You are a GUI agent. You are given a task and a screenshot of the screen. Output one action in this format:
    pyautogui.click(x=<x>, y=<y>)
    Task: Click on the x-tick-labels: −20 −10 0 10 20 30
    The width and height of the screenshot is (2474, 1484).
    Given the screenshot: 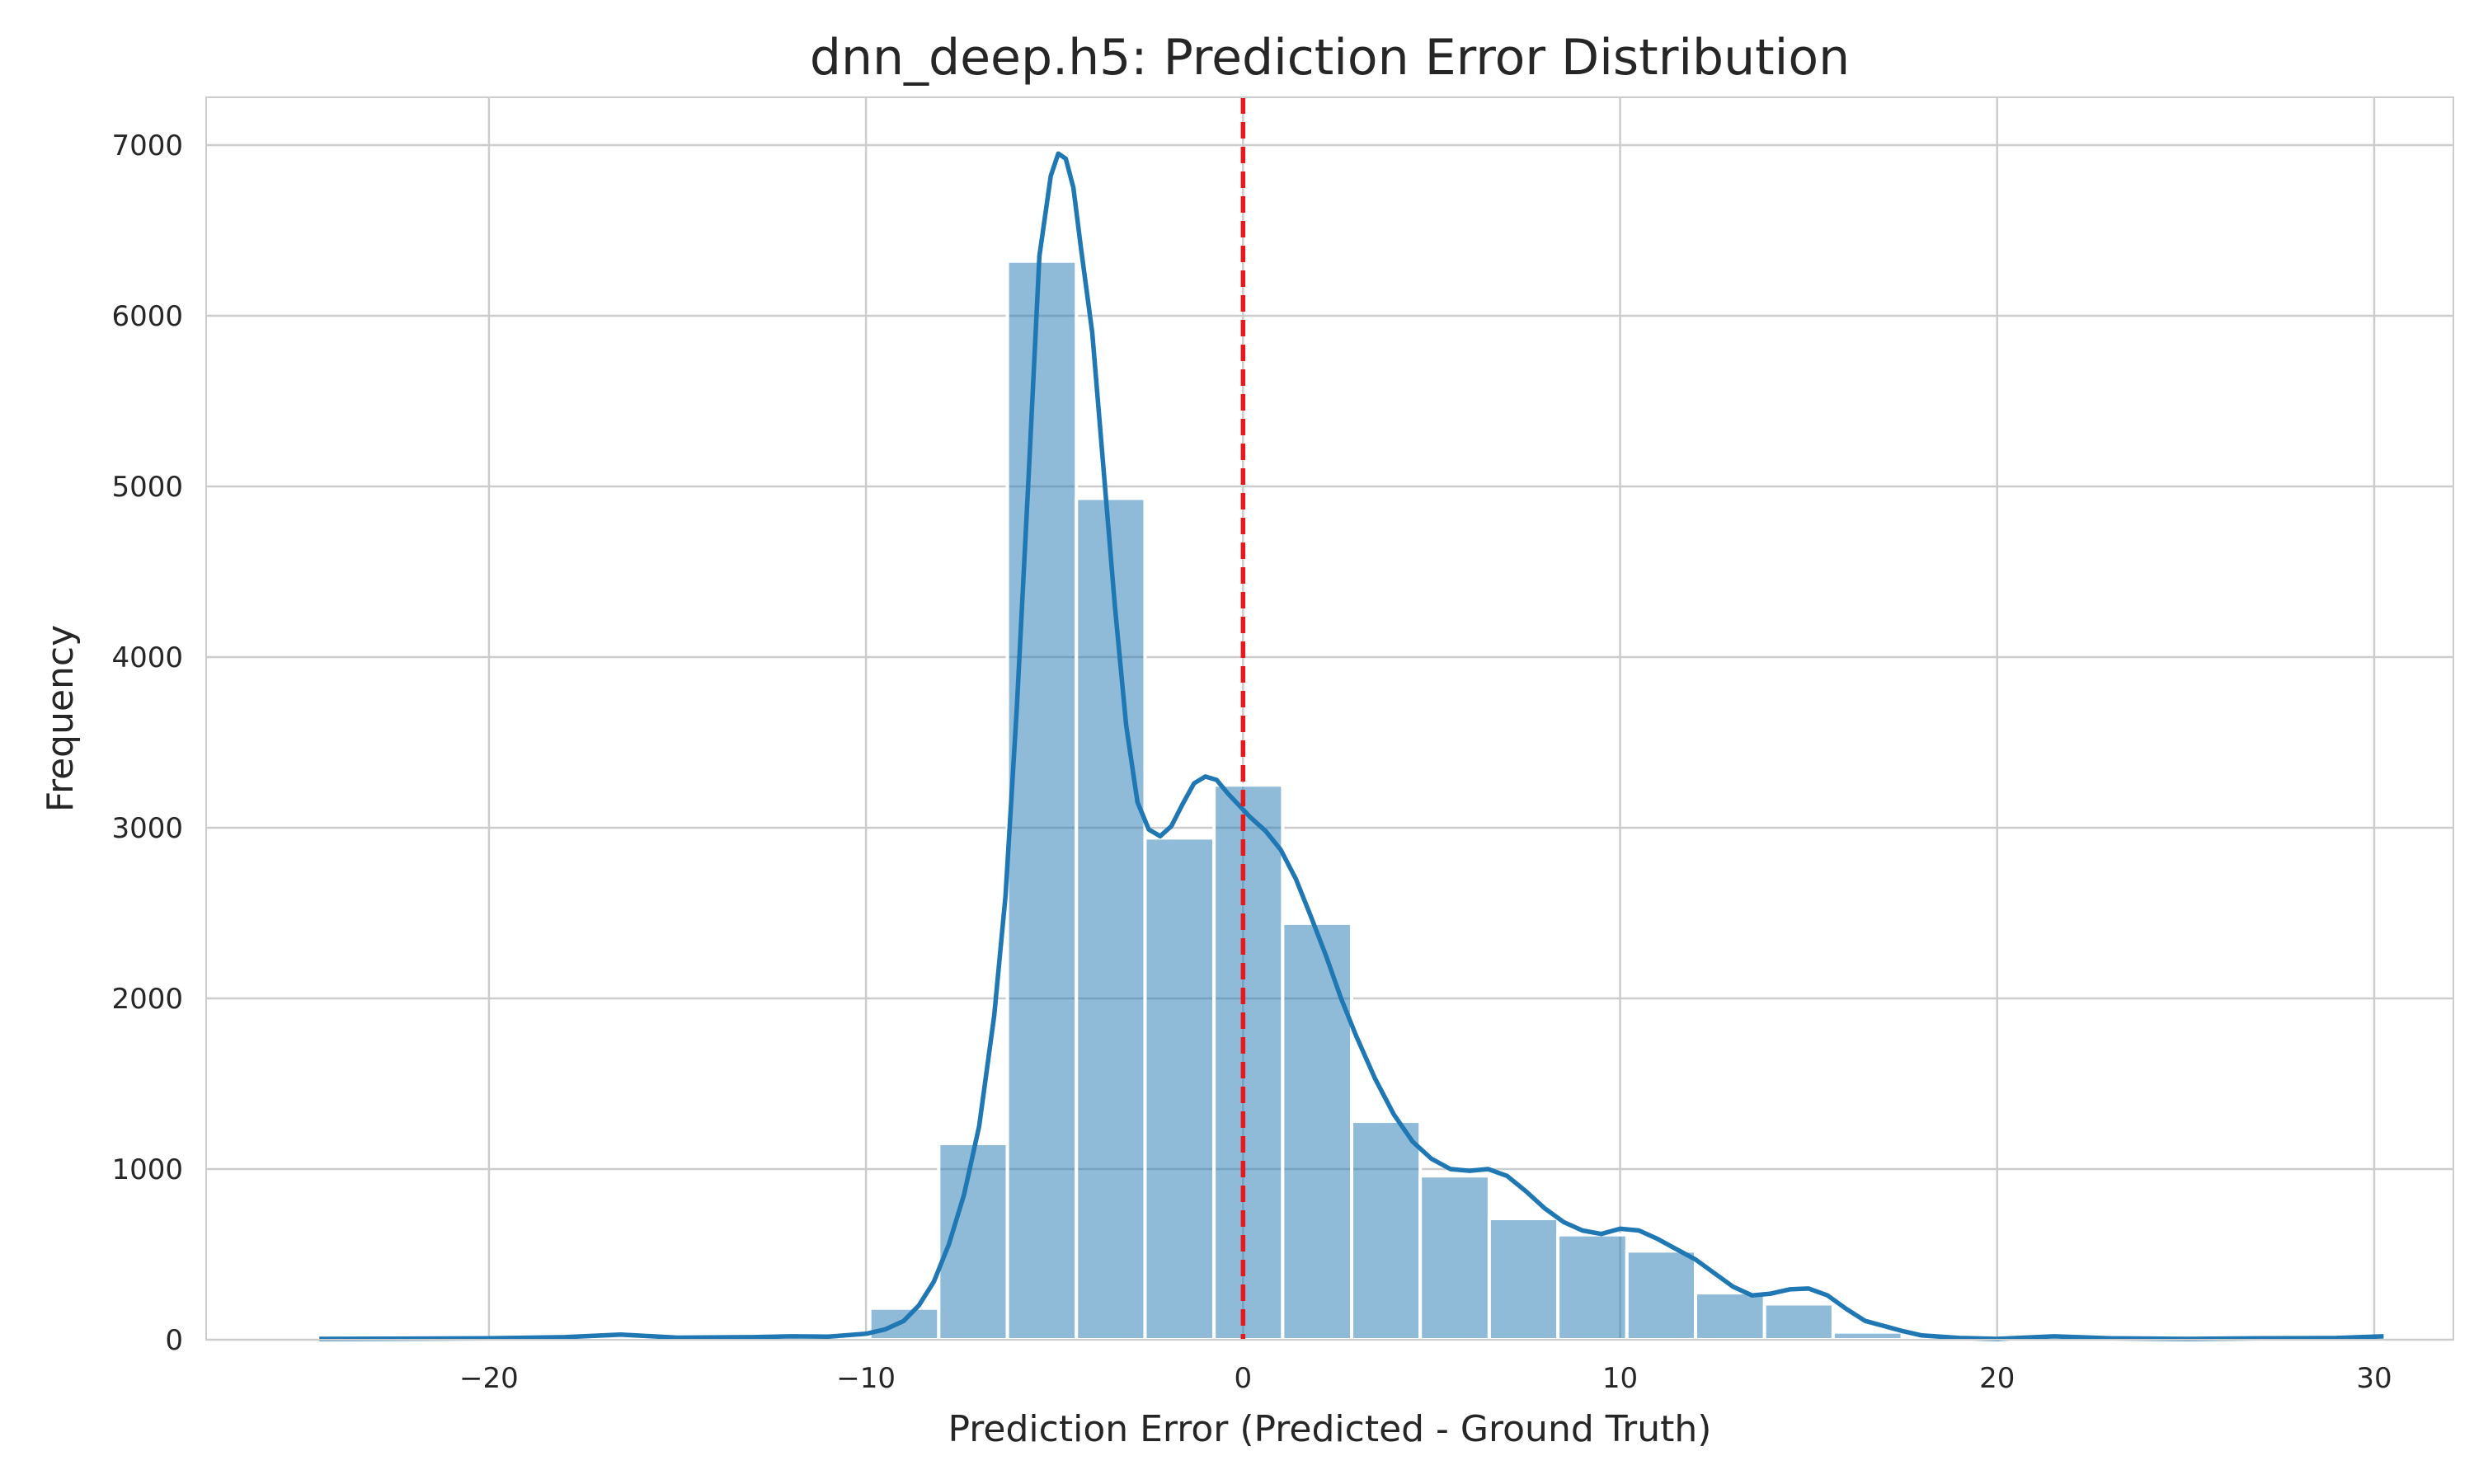 What is the action you would take?
    pyautogui.click(x=1425, y=1378)
    